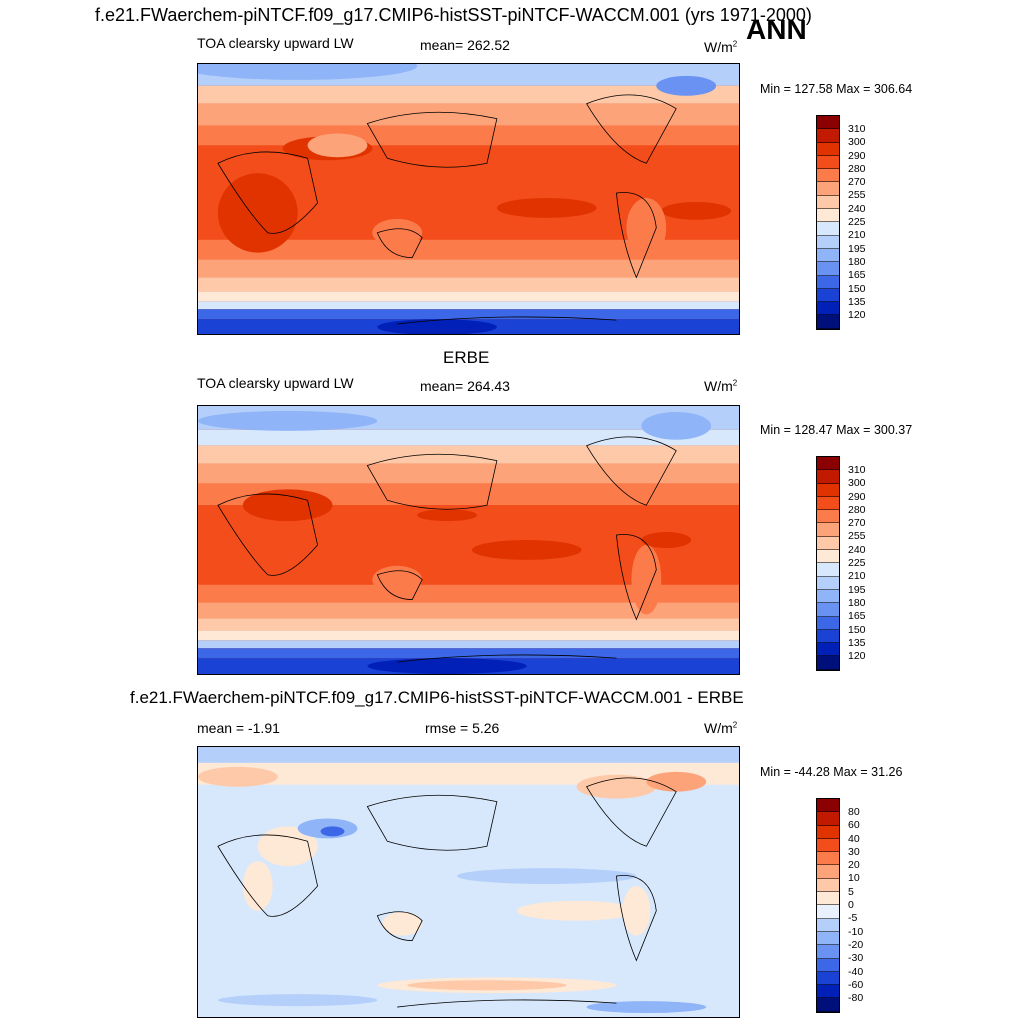 Image resolution: width=1024 pixels, height=1024 pixels. I want to click on colorbar-tick-label: 135, so click(857, 301).